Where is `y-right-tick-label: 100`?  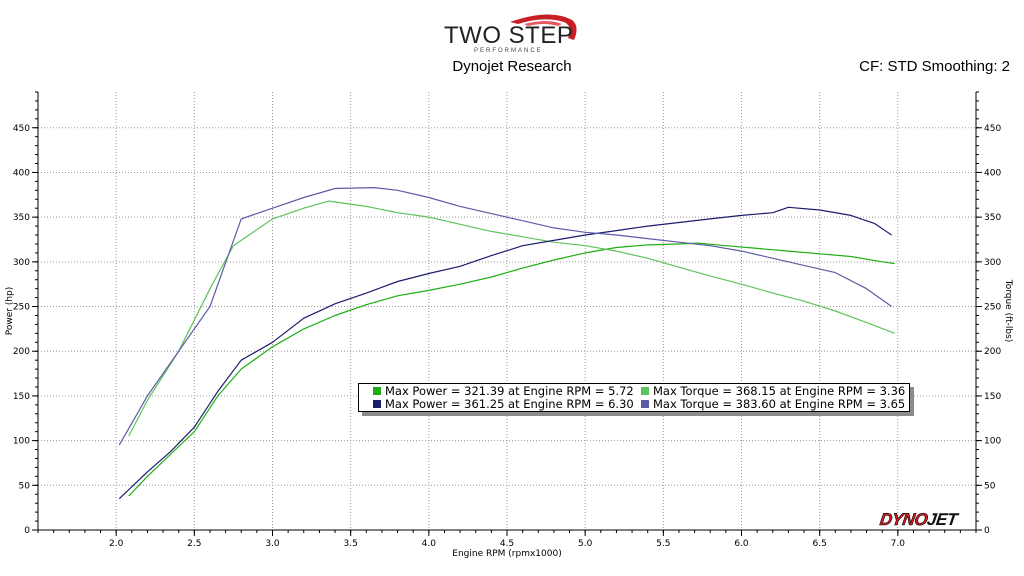 y-right-tick-label: 100 is located at coordinates (992, 442).